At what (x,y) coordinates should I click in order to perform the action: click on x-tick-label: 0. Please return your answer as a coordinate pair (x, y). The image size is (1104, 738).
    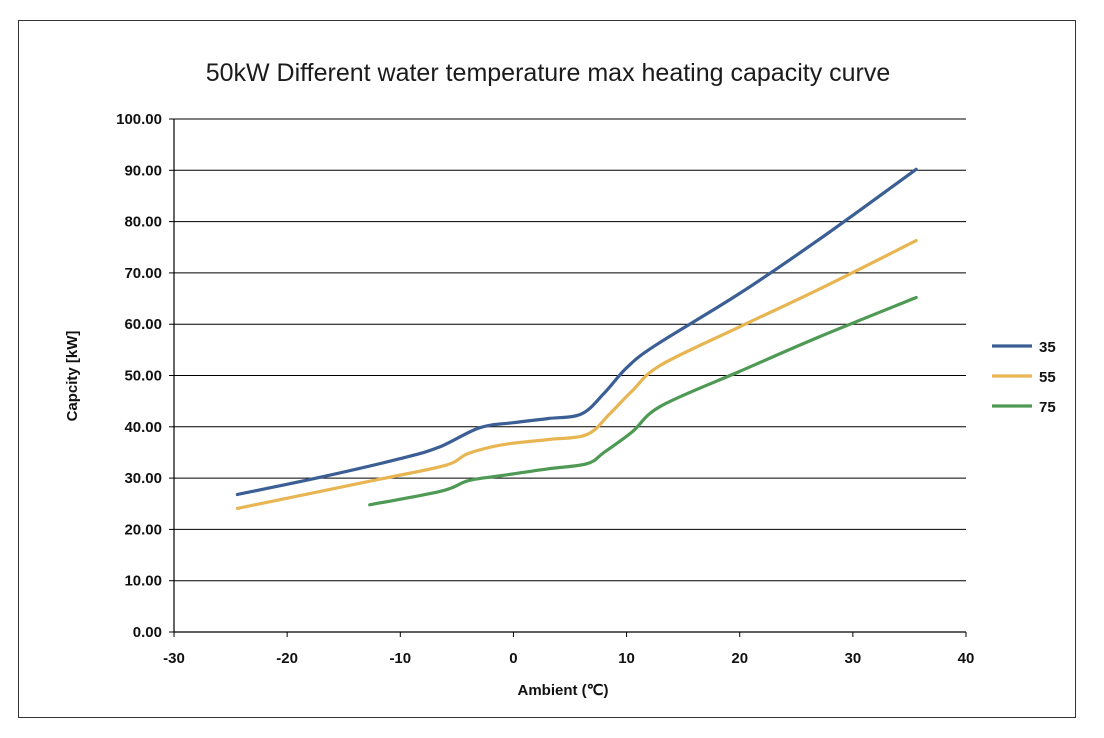
    Looking at the image, I should click on (513, 658).